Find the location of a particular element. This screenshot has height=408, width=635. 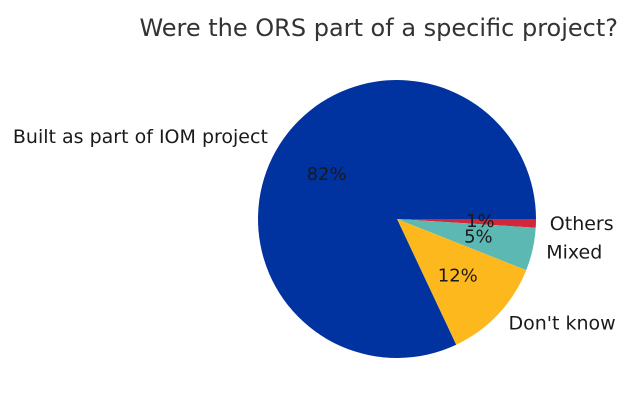

chart-title: Were the ORS part of a specific project? is located at coordinates (378, 28).